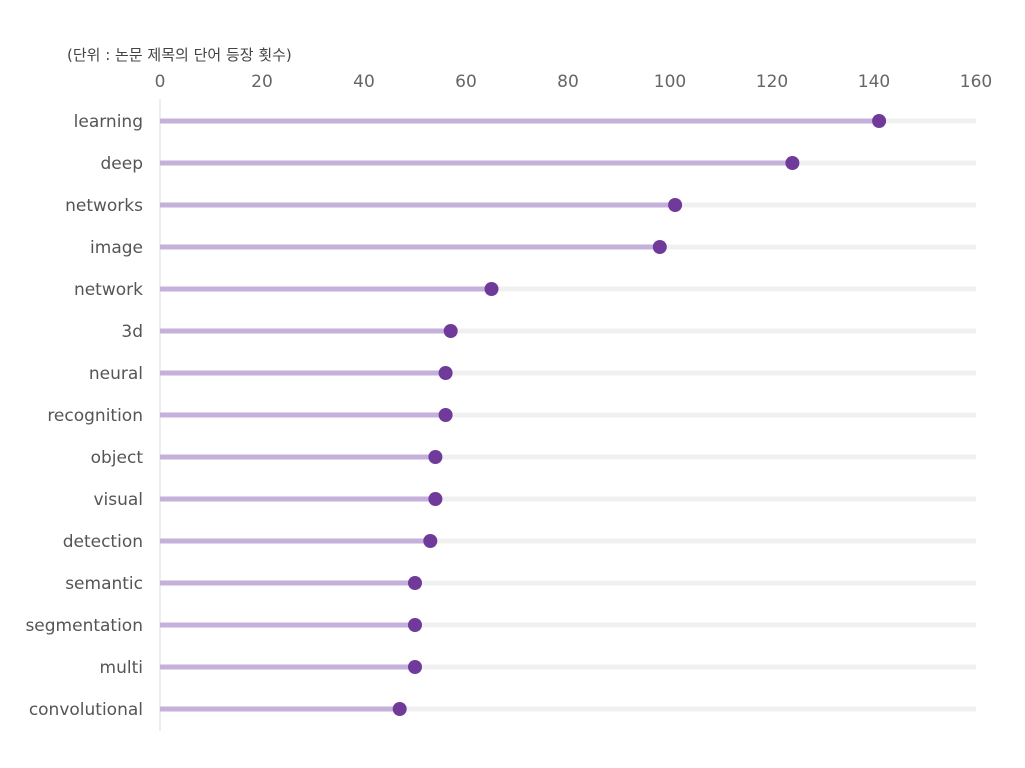  I want to click on dot-semantic, so click(415, 583).